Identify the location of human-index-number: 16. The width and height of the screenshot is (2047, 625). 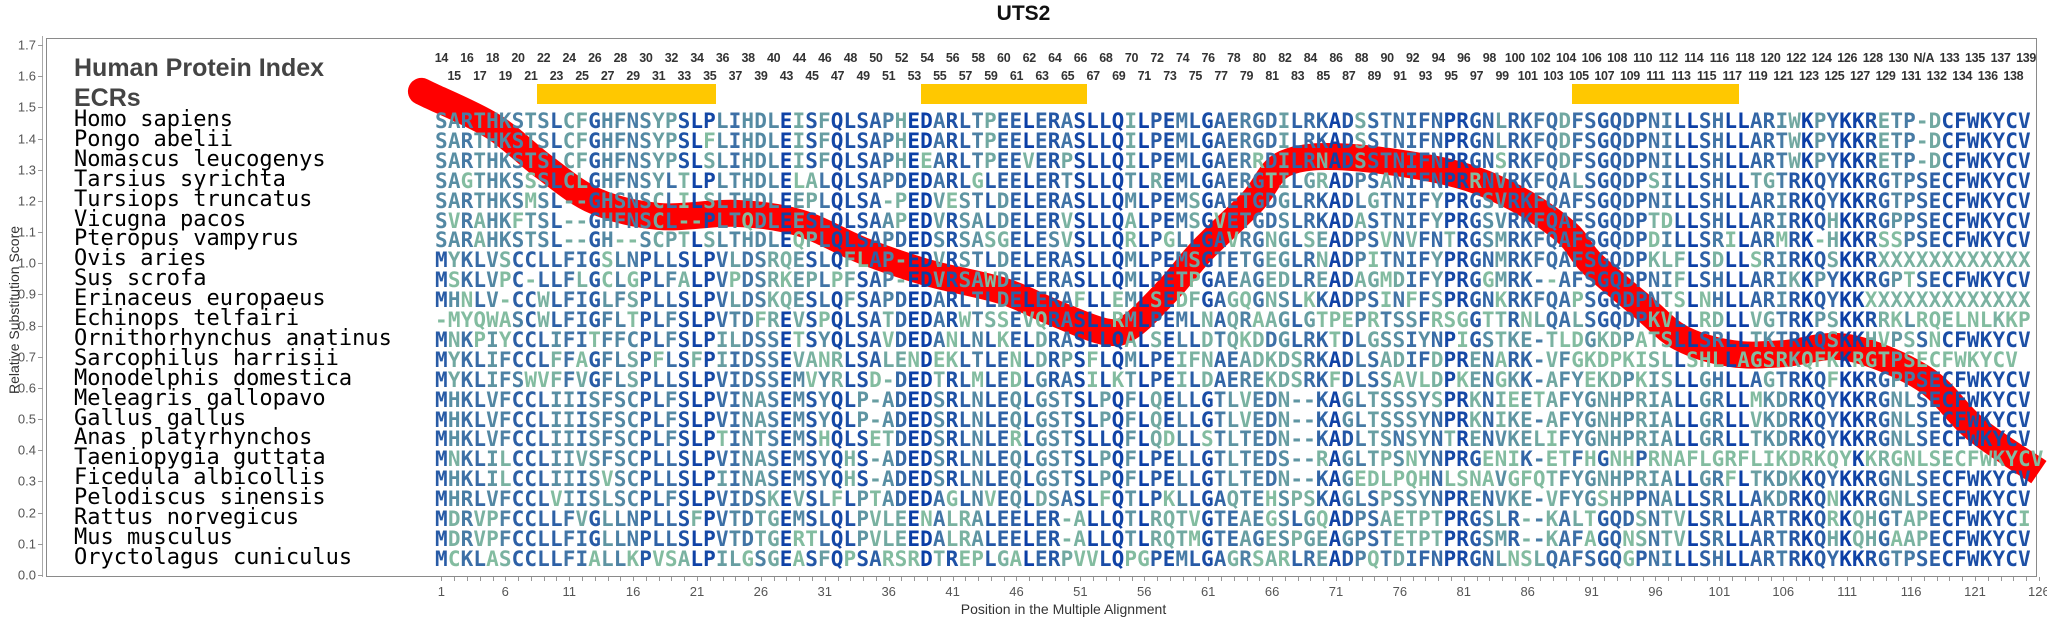
(467, 58).